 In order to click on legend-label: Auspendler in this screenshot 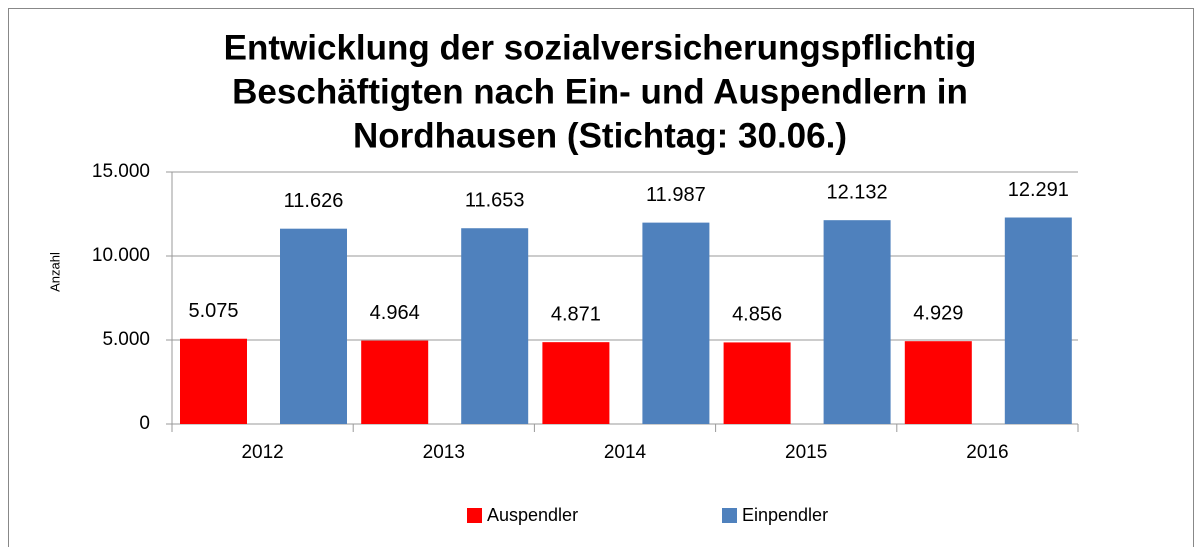, I will do `click(532, 515)`.